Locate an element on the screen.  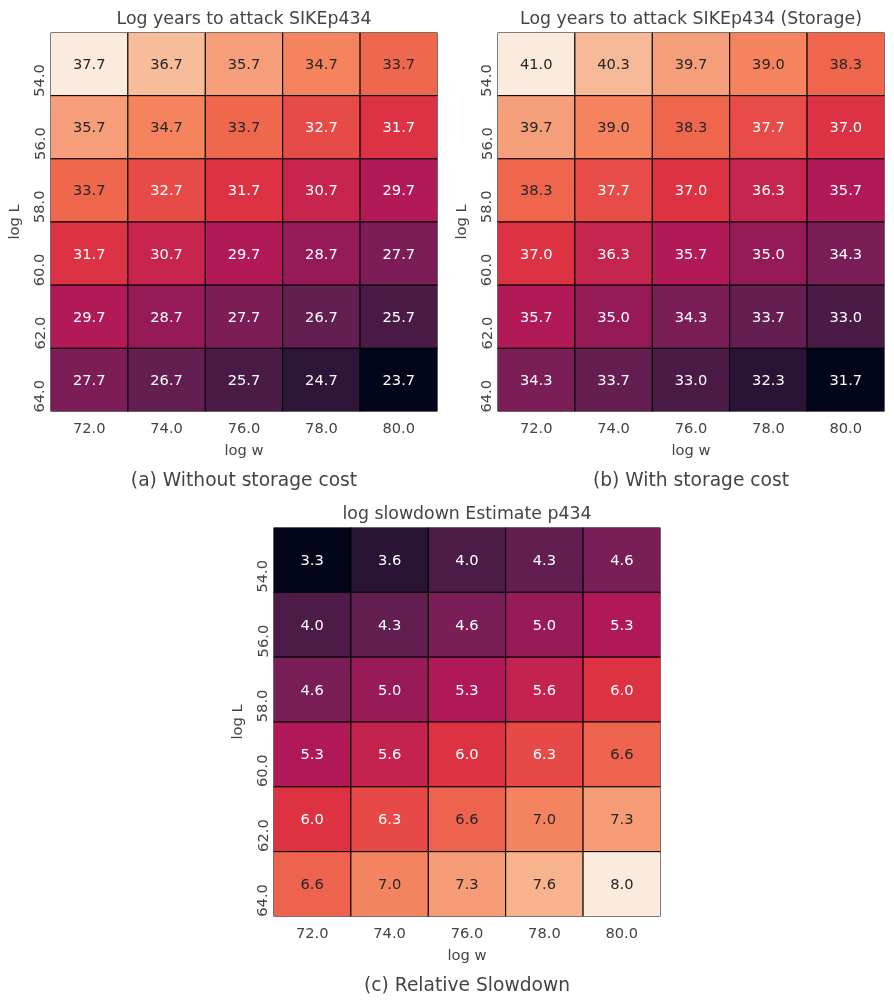
chart-title: Log years to attack SIKEp434 is located at coordinates (244, 17).